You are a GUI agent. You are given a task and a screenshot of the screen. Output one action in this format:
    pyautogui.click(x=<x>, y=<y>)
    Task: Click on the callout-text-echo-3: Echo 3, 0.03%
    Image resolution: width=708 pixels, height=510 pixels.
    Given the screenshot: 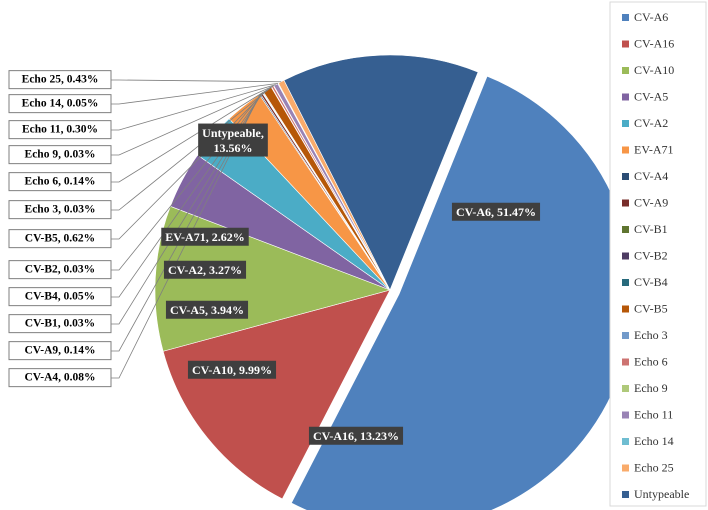 What is the action you would take?
    pyautogui.click(x=60, y=210)
    